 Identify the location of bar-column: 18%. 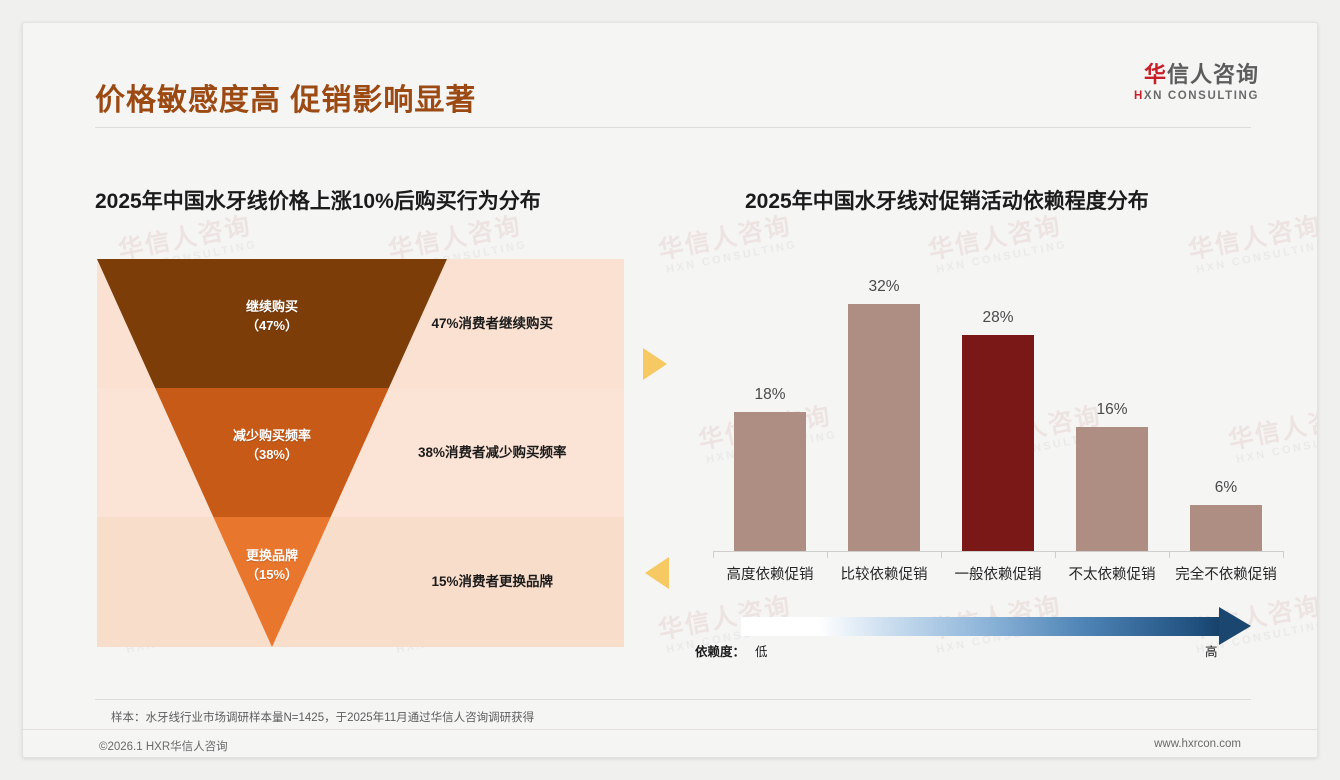
(770, 412).